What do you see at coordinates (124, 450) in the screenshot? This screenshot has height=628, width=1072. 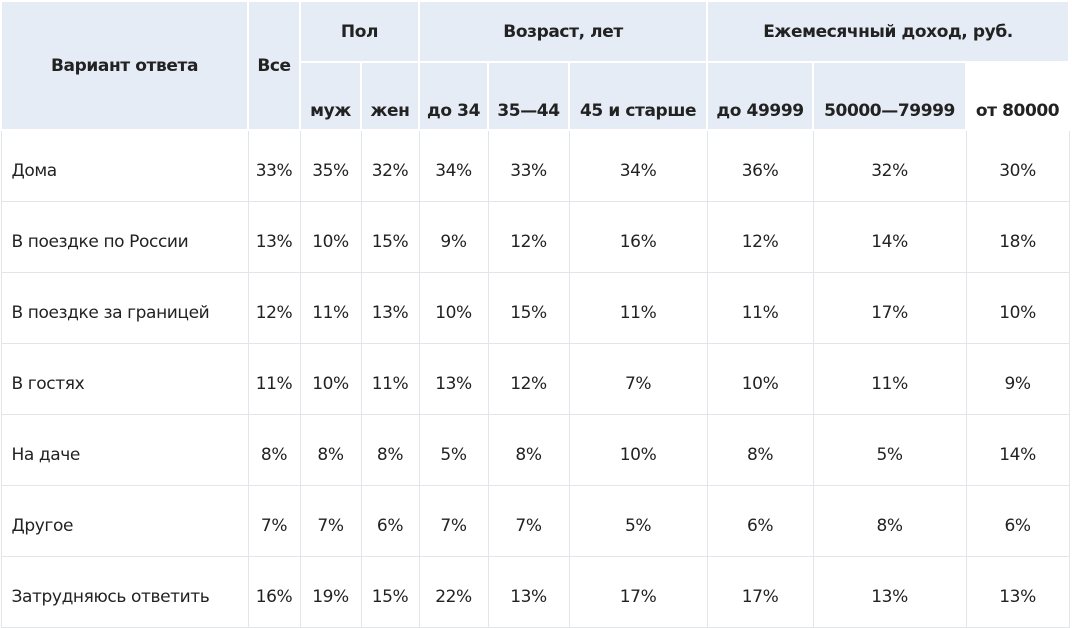 I see `row-label: На даче` at bounding box center [124, 450].